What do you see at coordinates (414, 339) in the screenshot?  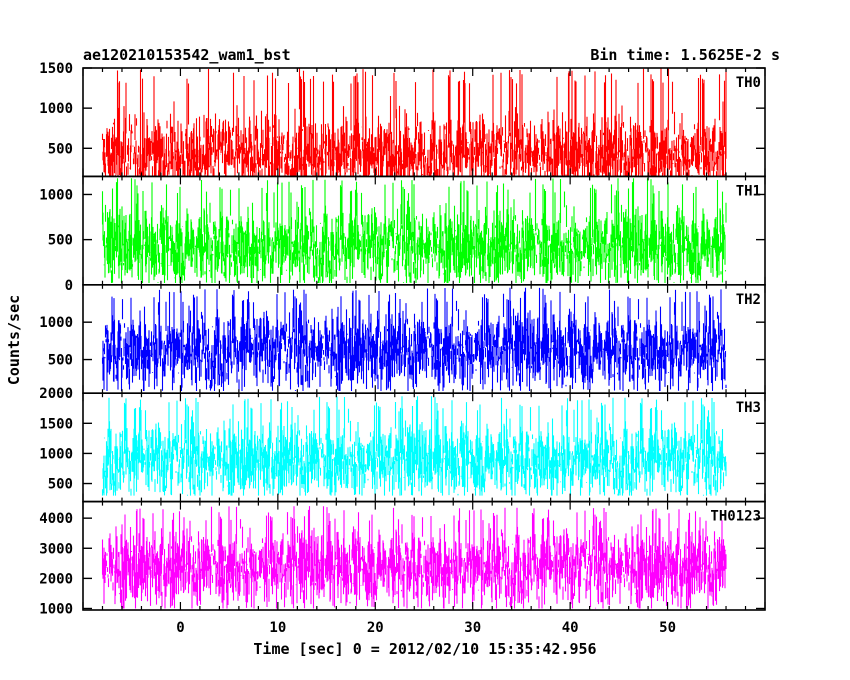 I see `series-trace-th2` at bounding box center [414, 339].